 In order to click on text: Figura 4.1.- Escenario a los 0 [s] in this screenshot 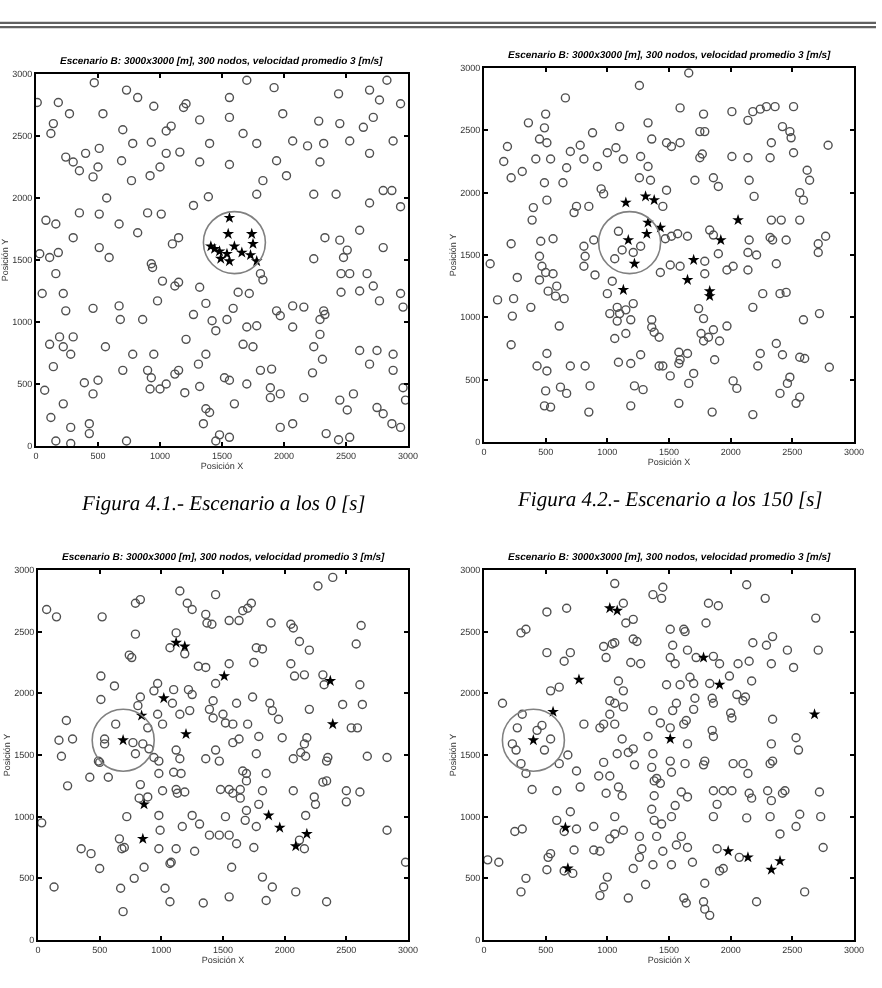, I will do `click(223, 505)`.